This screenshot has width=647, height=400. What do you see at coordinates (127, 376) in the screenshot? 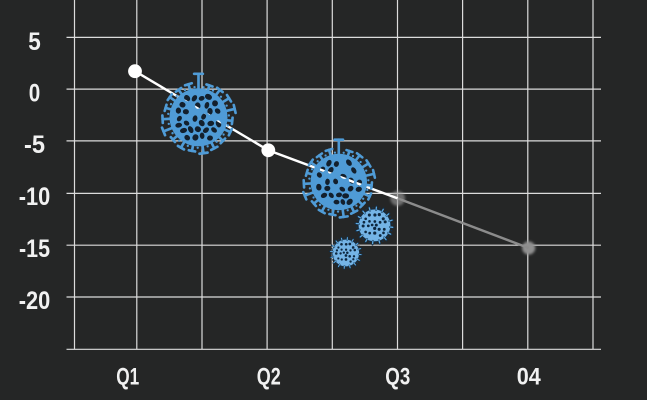
I see `svg-text: Q1` at bounding box center [127, 376].